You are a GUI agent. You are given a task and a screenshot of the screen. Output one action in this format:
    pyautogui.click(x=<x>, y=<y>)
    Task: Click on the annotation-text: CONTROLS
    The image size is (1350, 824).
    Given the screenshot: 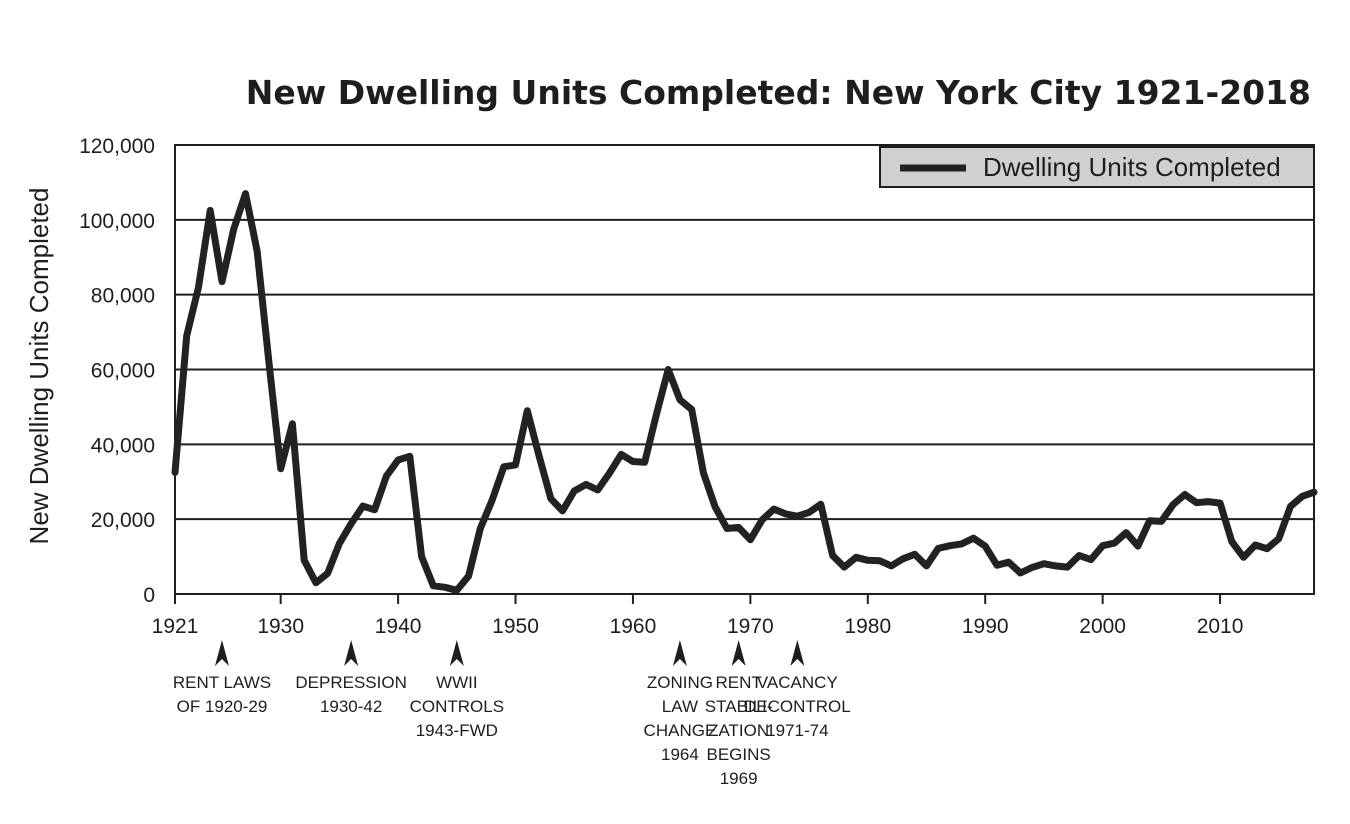 What is the action you would take?
    pyautogui.click(x=457, y=706)
    